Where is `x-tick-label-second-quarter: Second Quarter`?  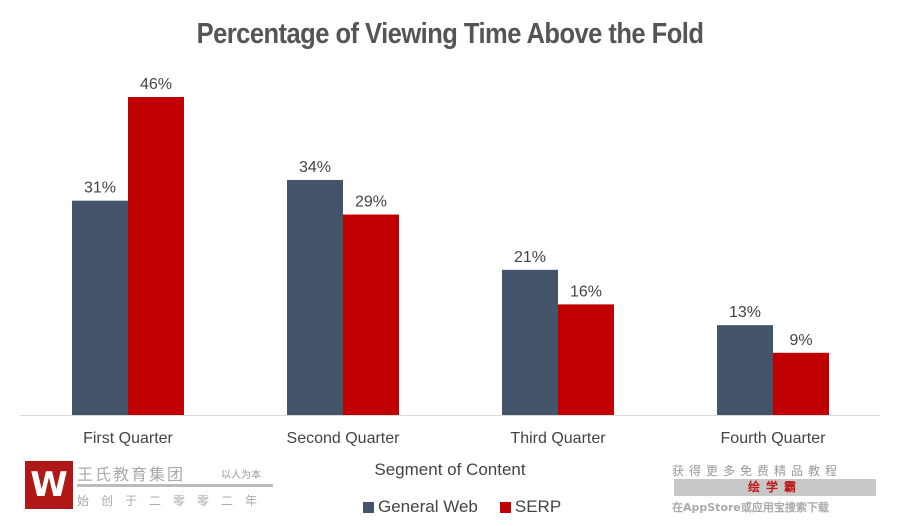 x-tick-label-second-quarter: Second Quarter is located at coordinates (344, 438).